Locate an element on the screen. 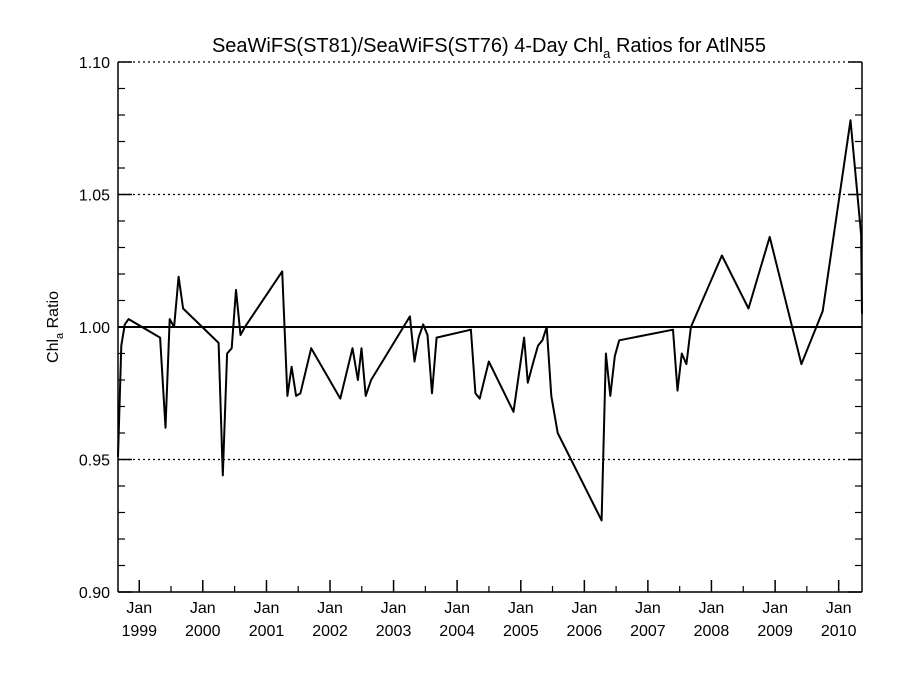 The height and width of the screenshot is (675, 900). chart-title-subscript: a is located at coordinates (607, 53).